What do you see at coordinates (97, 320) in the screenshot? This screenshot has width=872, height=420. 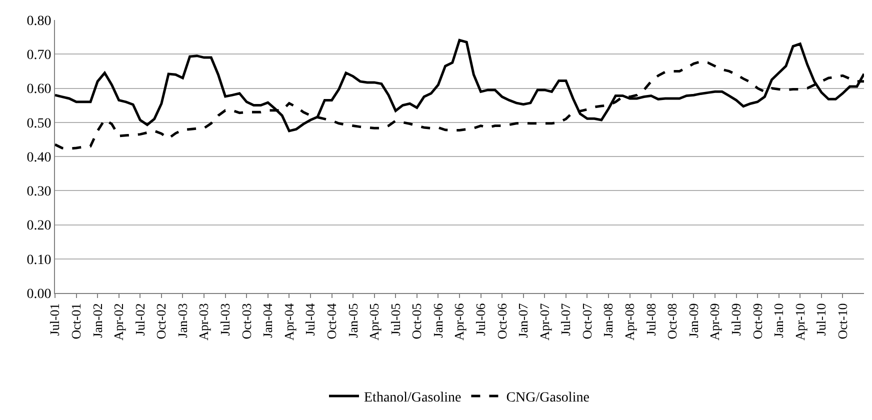 I see `x-tick-label: Jan-02` at bounding box center [97, 320].